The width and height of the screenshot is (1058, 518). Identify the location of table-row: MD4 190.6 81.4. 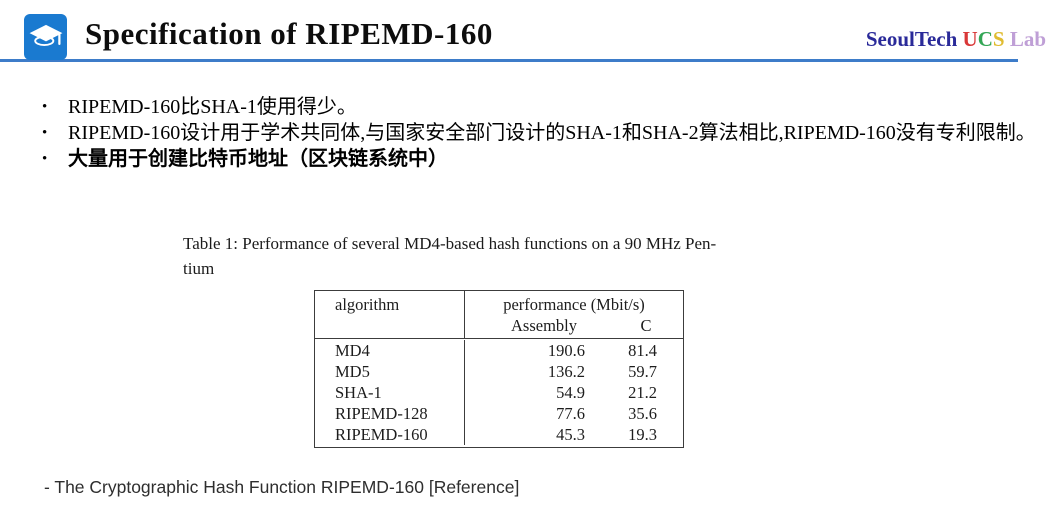
(499, 350).